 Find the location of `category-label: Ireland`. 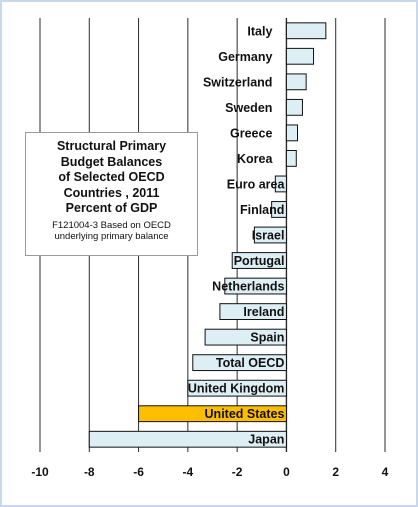

category-label: Ireland is located at coordinates (263, 312).